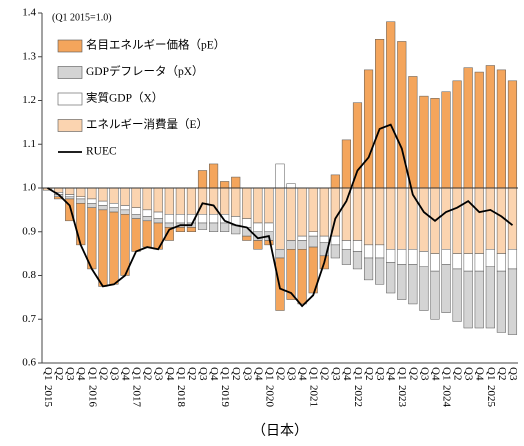 The height and width of the screenshot is (446, 524). I want to click on year-label: 2022, so click(358, 396).